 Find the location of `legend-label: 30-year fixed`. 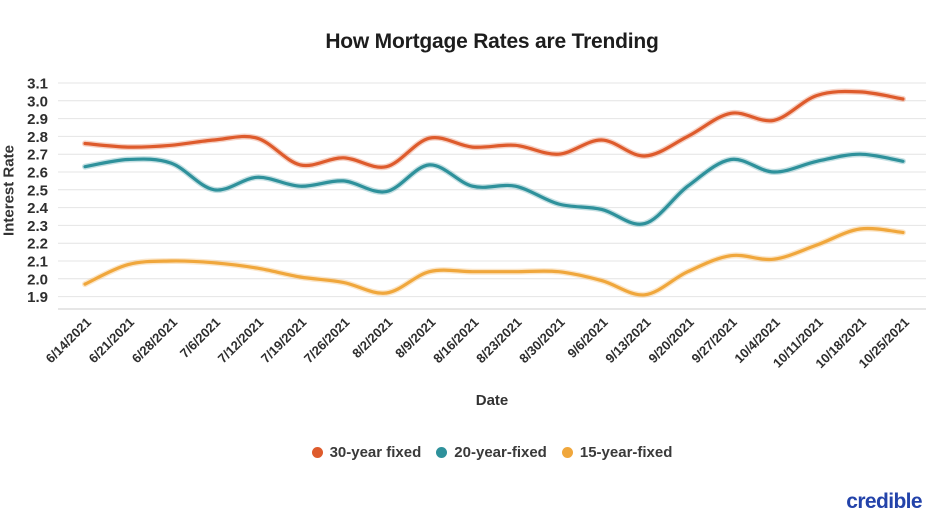

legend-label: 30-year fixed is located at coordinates (375, 452).